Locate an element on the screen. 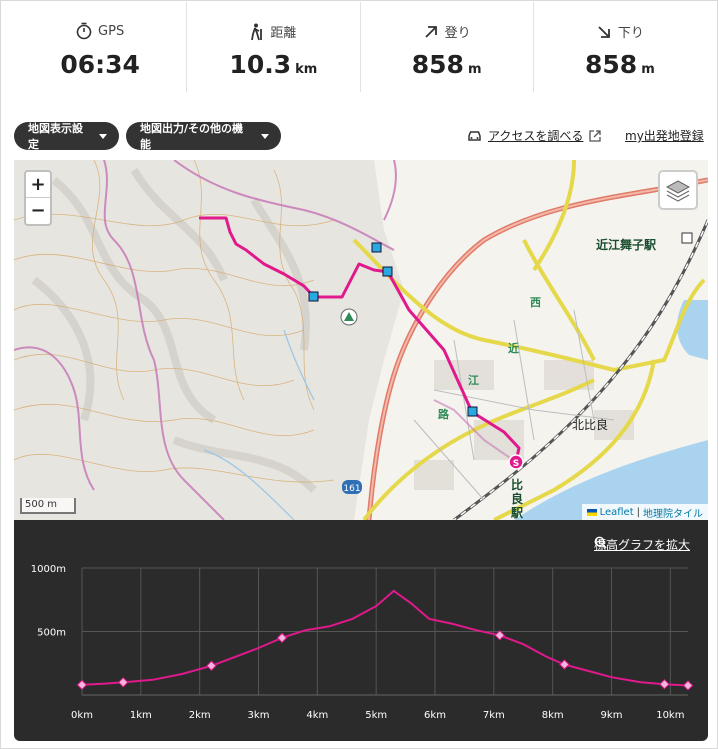 The image size is (718, 749). x-tick-label: 5km is located at coordinates (376, 715).